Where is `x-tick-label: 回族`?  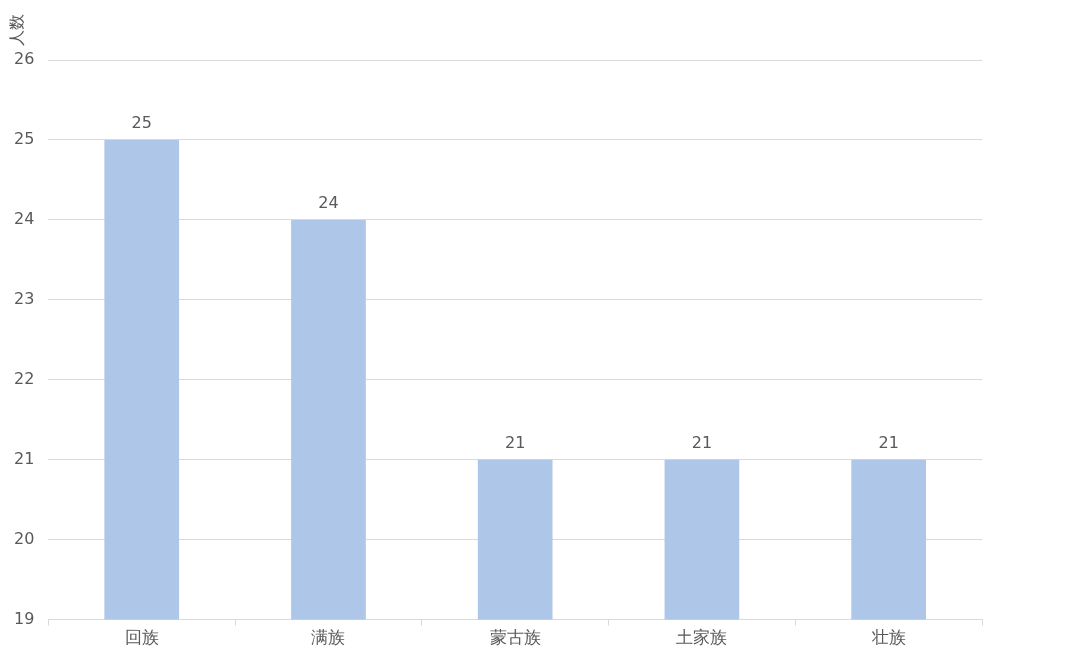 x-tick-label: 回族 is located at coordinates (141, 637).